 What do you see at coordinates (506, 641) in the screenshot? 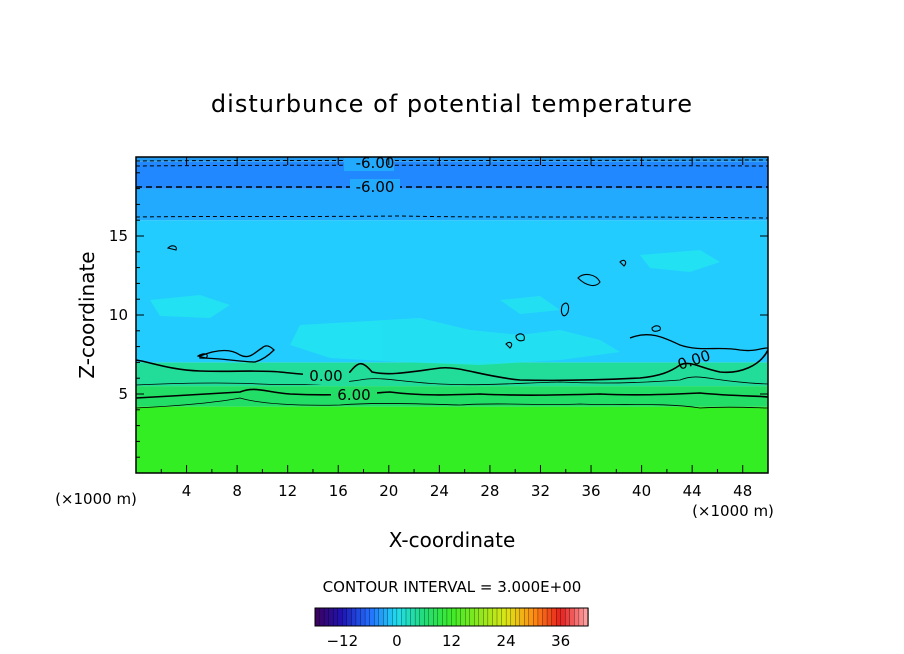
I see `colorbar-tick-label: 24` at bounding box center [506, 641].